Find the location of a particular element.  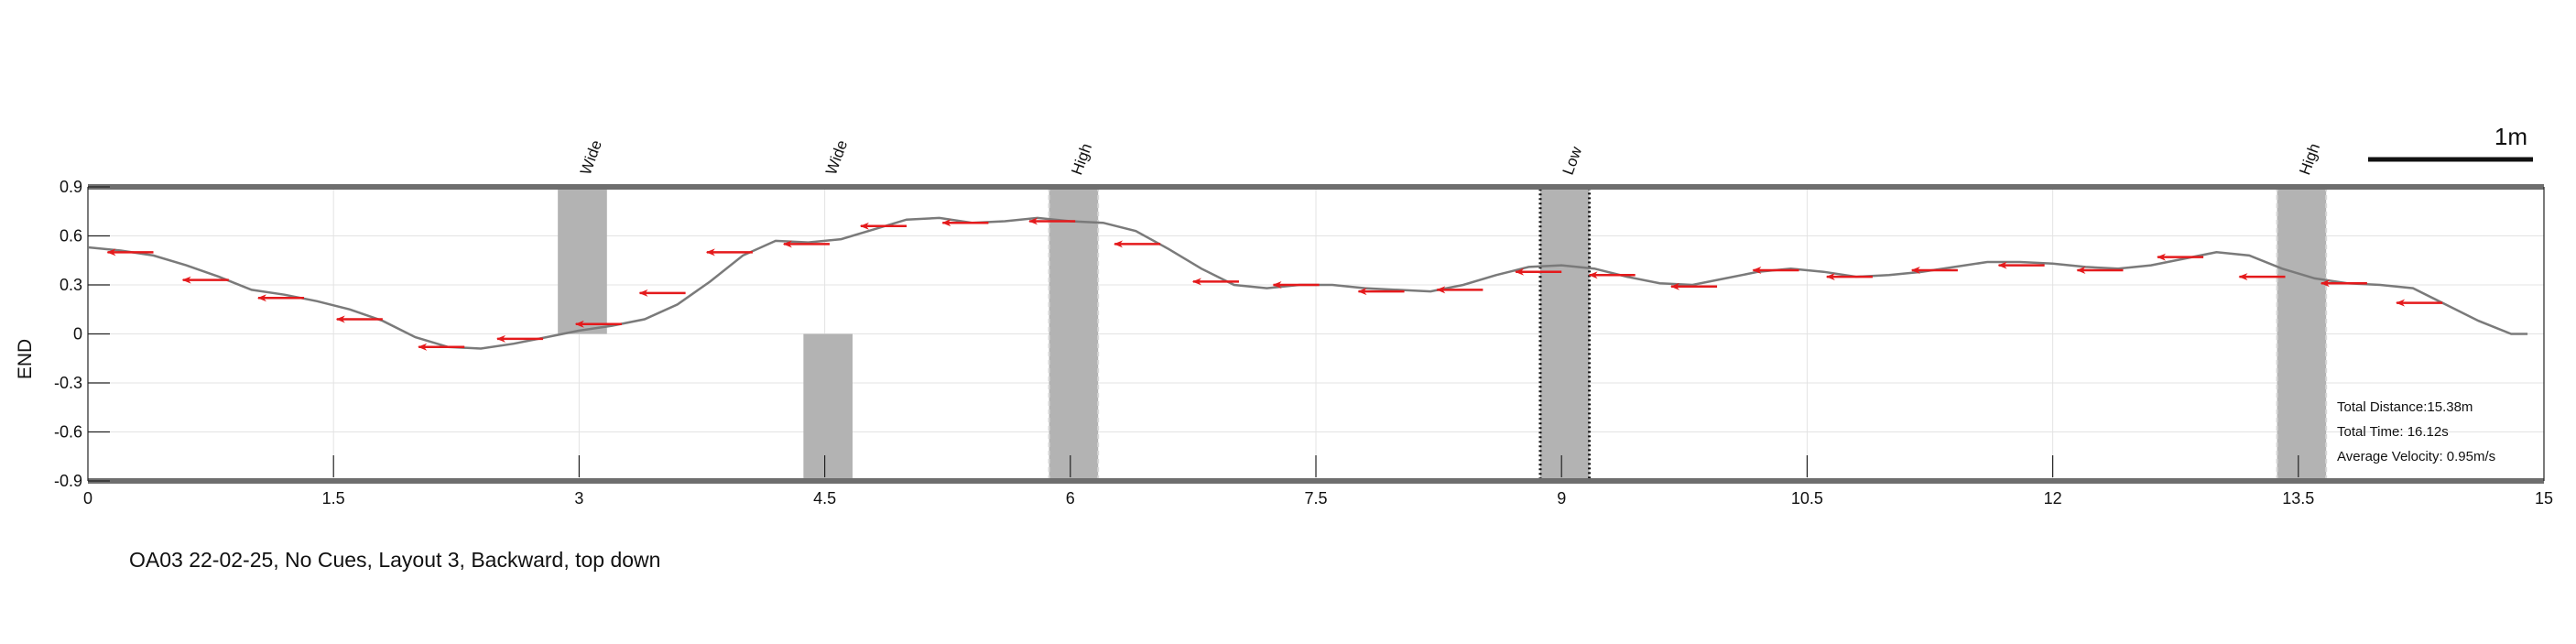

x-tick-label: 6 is located at coordinates (1070, 499).